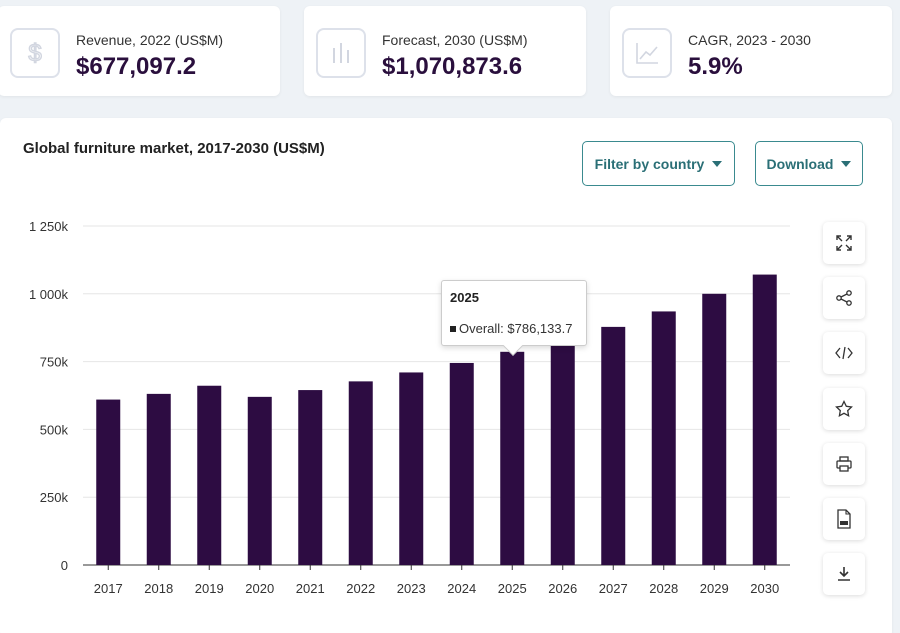 The height and width of the screenshot is (633, 900). Describe the element at coordinates (140, 51) in the screenshot. I see `stat-card-revenue: $ Revenue, 2022 (US$M) $677,097.2` at that location.